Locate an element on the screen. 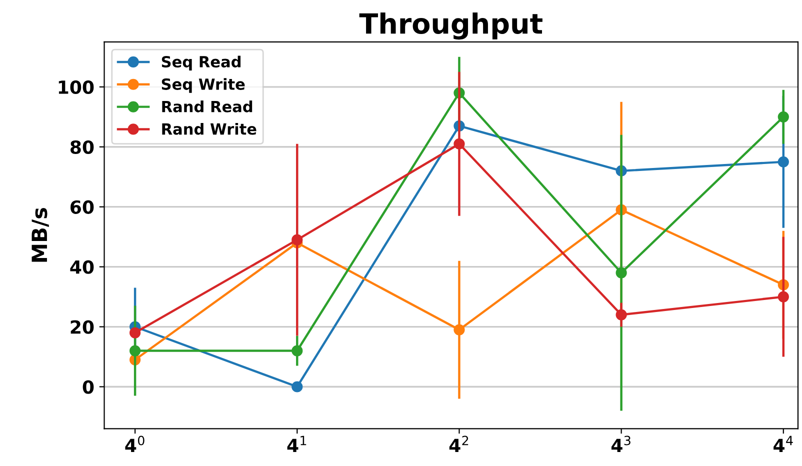  y-axis-title: MB/s is located at coordinates (40, 235).